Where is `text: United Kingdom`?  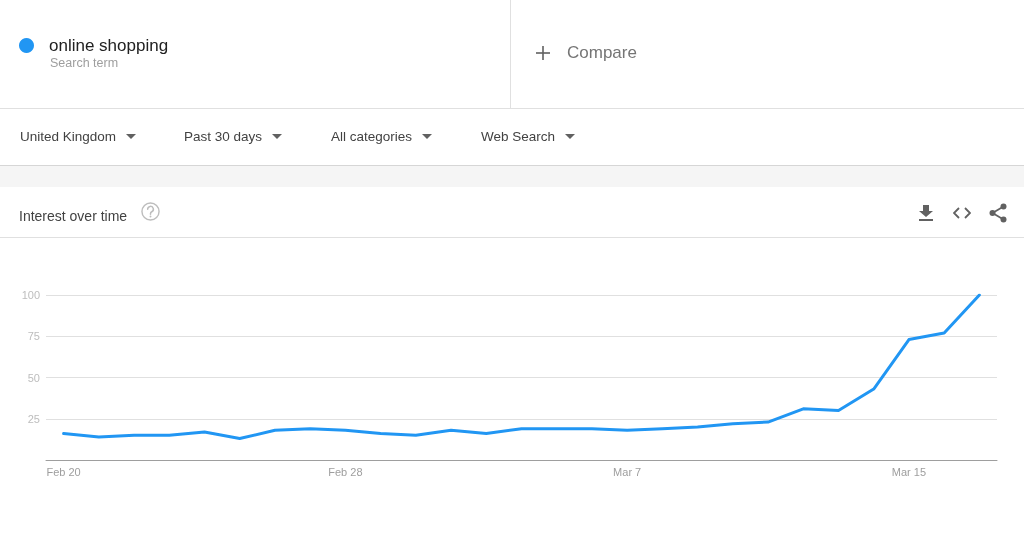
text: United Kingdom is located at coordinates (68, 136).